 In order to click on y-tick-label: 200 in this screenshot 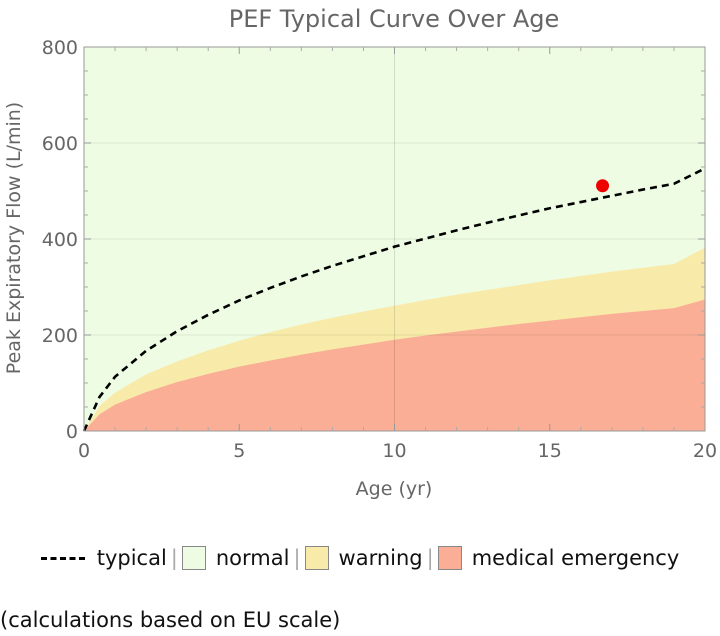, I will do `click(60, 336)`.